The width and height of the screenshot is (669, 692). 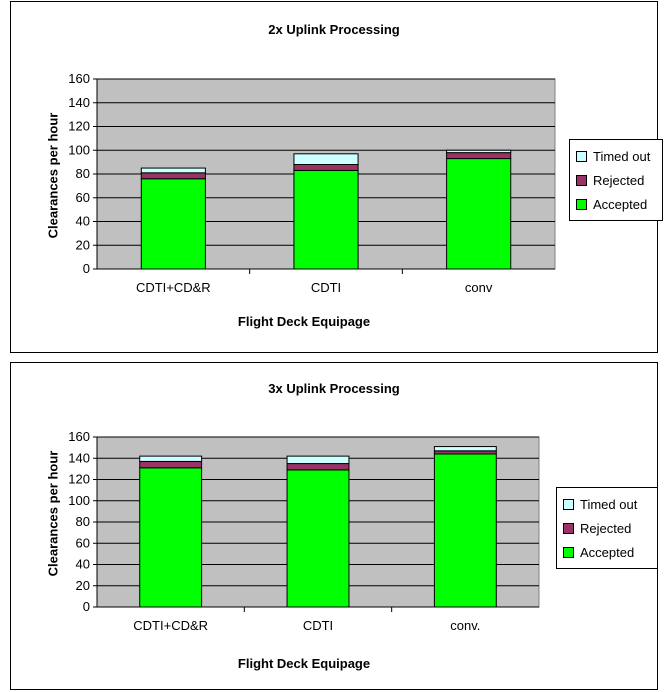 I want to click on x-tick-label: conv., so click(x=465, y=625).